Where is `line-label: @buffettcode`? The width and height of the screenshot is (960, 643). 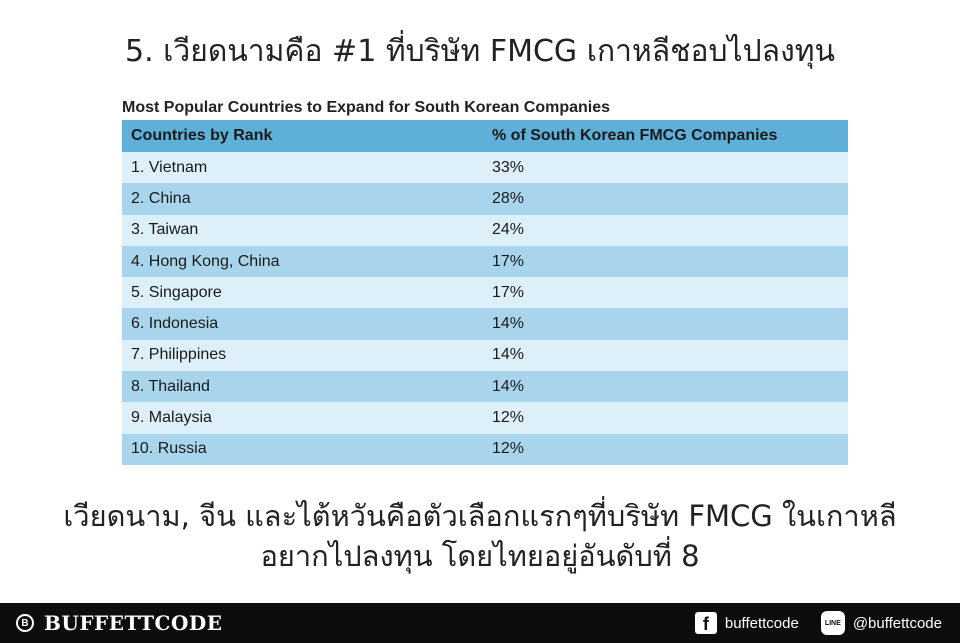
line-label: @buffettcode is located at coordinates (897, 623).